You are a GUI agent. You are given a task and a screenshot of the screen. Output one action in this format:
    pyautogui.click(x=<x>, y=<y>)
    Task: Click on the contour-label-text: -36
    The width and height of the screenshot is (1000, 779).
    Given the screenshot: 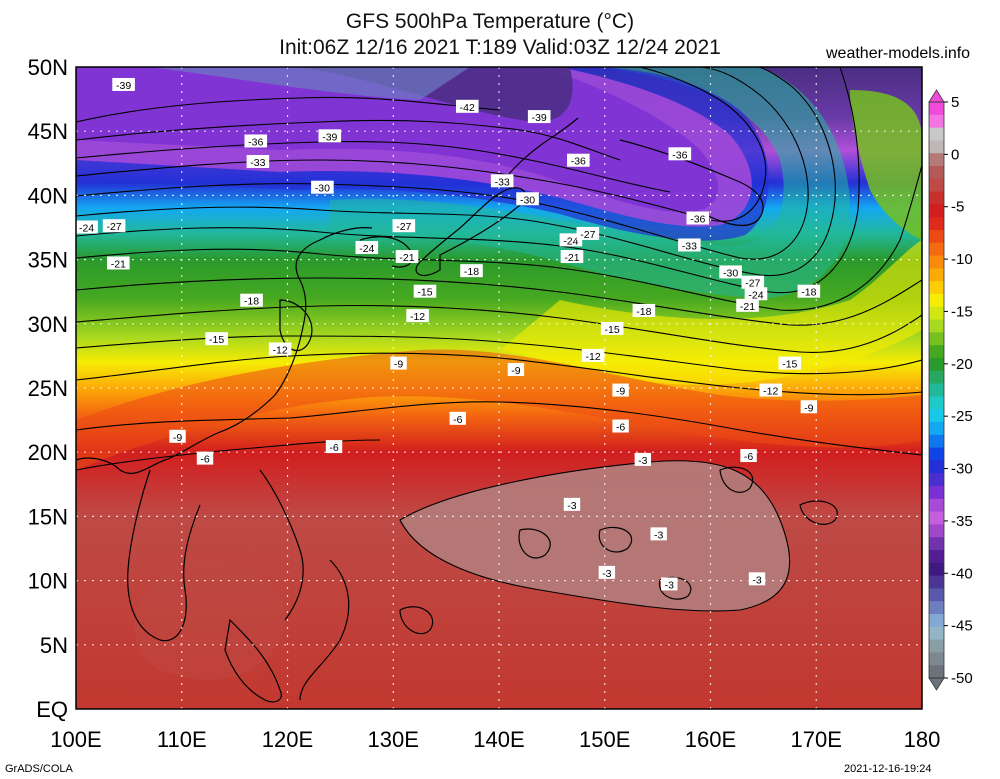 What is the action you would take?
    pyautogui.click(x=255, y=142)
    